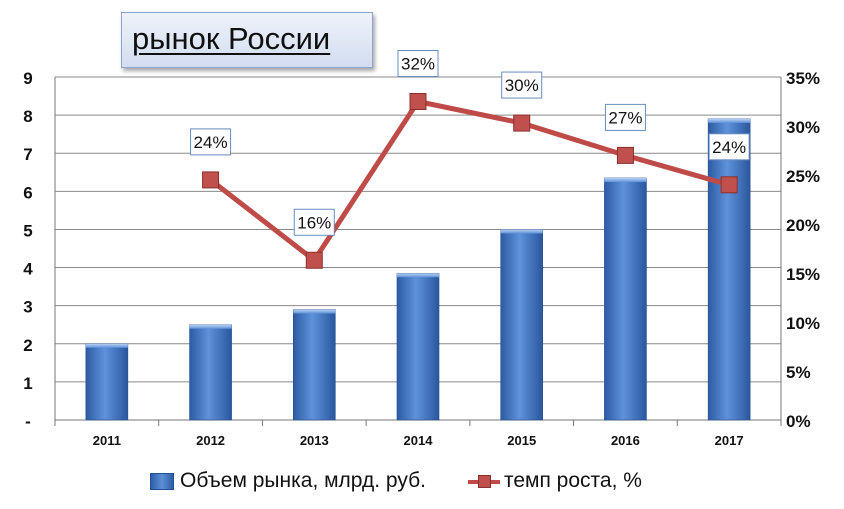 This screenshot has height=509, width=844. Describe the element at coordinates (303, 480) in the screenshot. I see `legend-bars-label: Объем рынка, млрд. руб.` at that location.